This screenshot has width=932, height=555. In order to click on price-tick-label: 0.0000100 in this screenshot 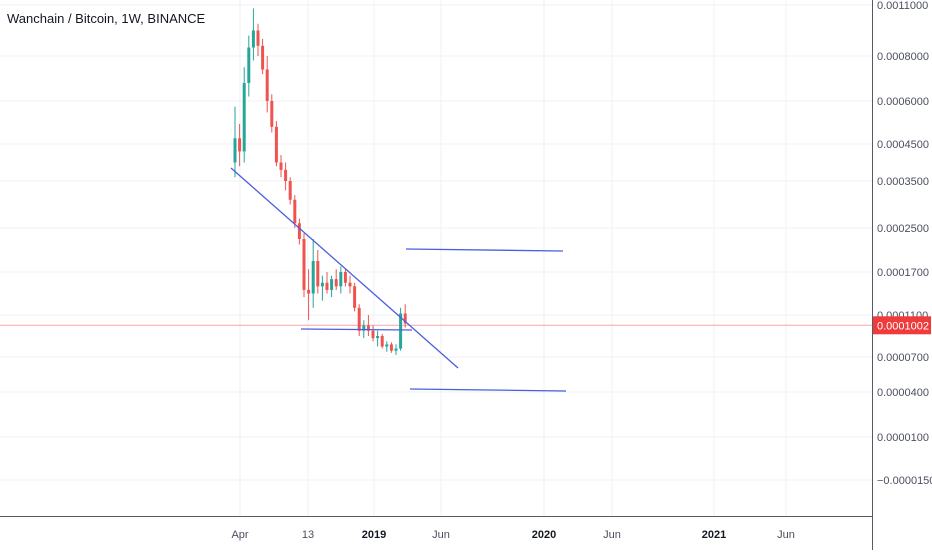, I will do `click(903, 438)`.